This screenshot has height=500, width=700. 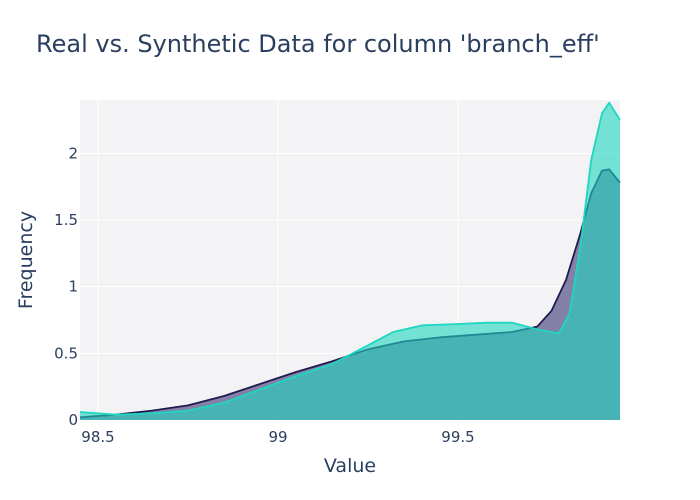 I want to click on y-axis-title: Frequency, so click(x=26, y=260).